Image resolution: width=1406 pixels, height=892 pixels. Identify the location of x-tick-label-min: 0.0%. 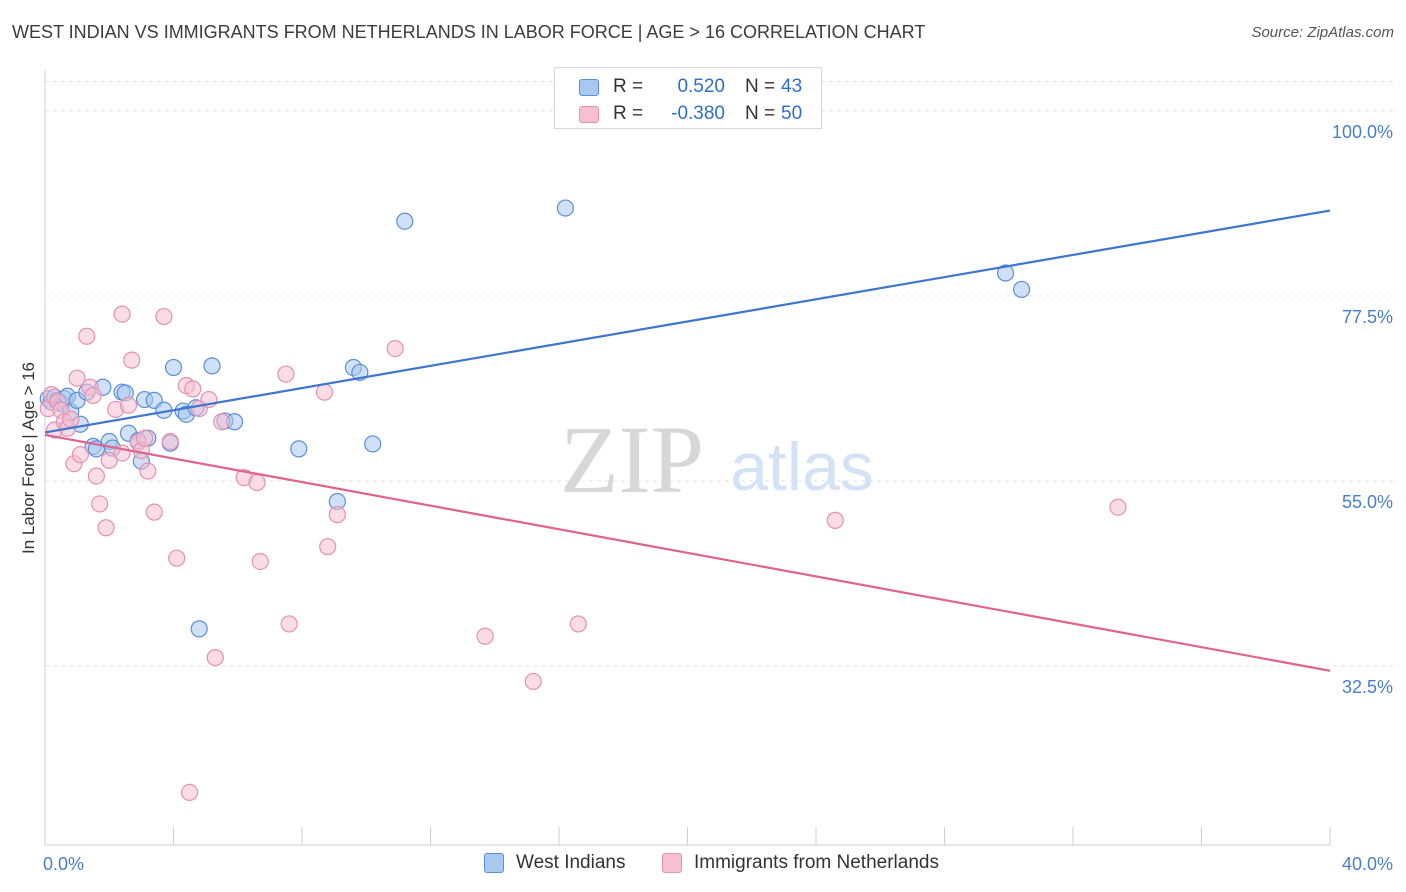
(63, 864).